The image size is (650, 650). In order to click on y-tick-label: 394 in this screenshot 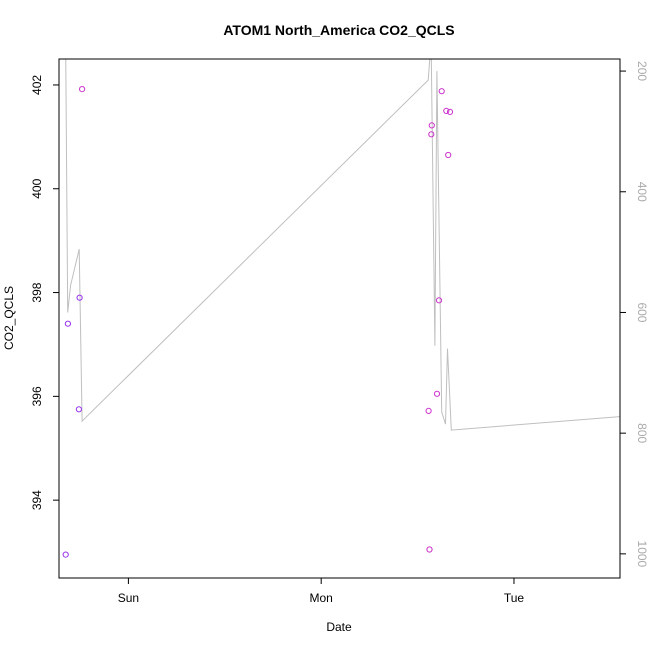, I will do `click(37, 500)`.